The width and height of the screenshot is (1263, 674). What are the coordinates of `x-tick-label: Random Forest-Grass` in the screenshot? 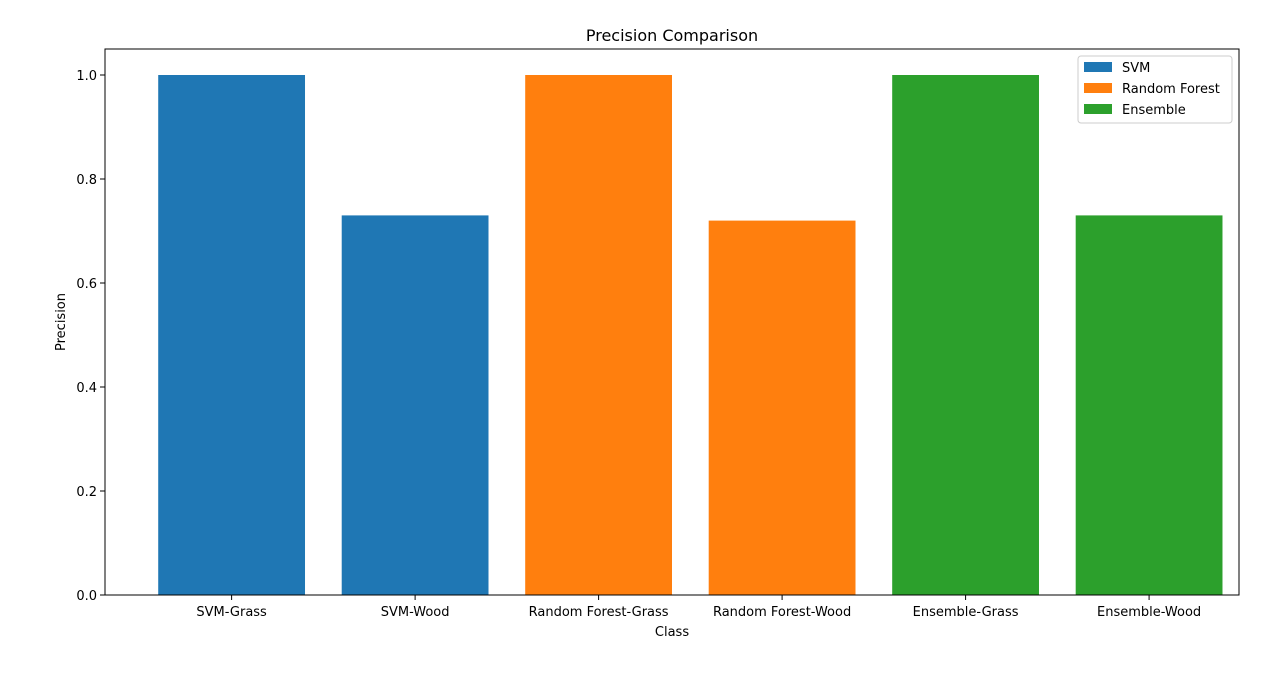 It's located at (599, 612).